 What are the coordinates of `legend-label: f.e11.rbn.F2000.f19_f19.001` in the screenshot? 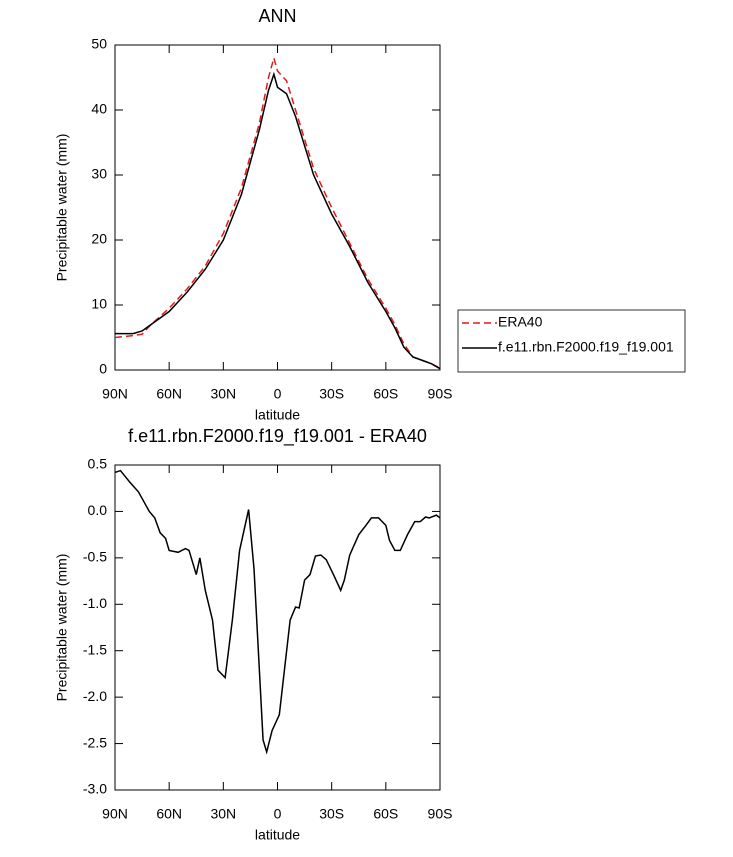 It's located at (586, 347).